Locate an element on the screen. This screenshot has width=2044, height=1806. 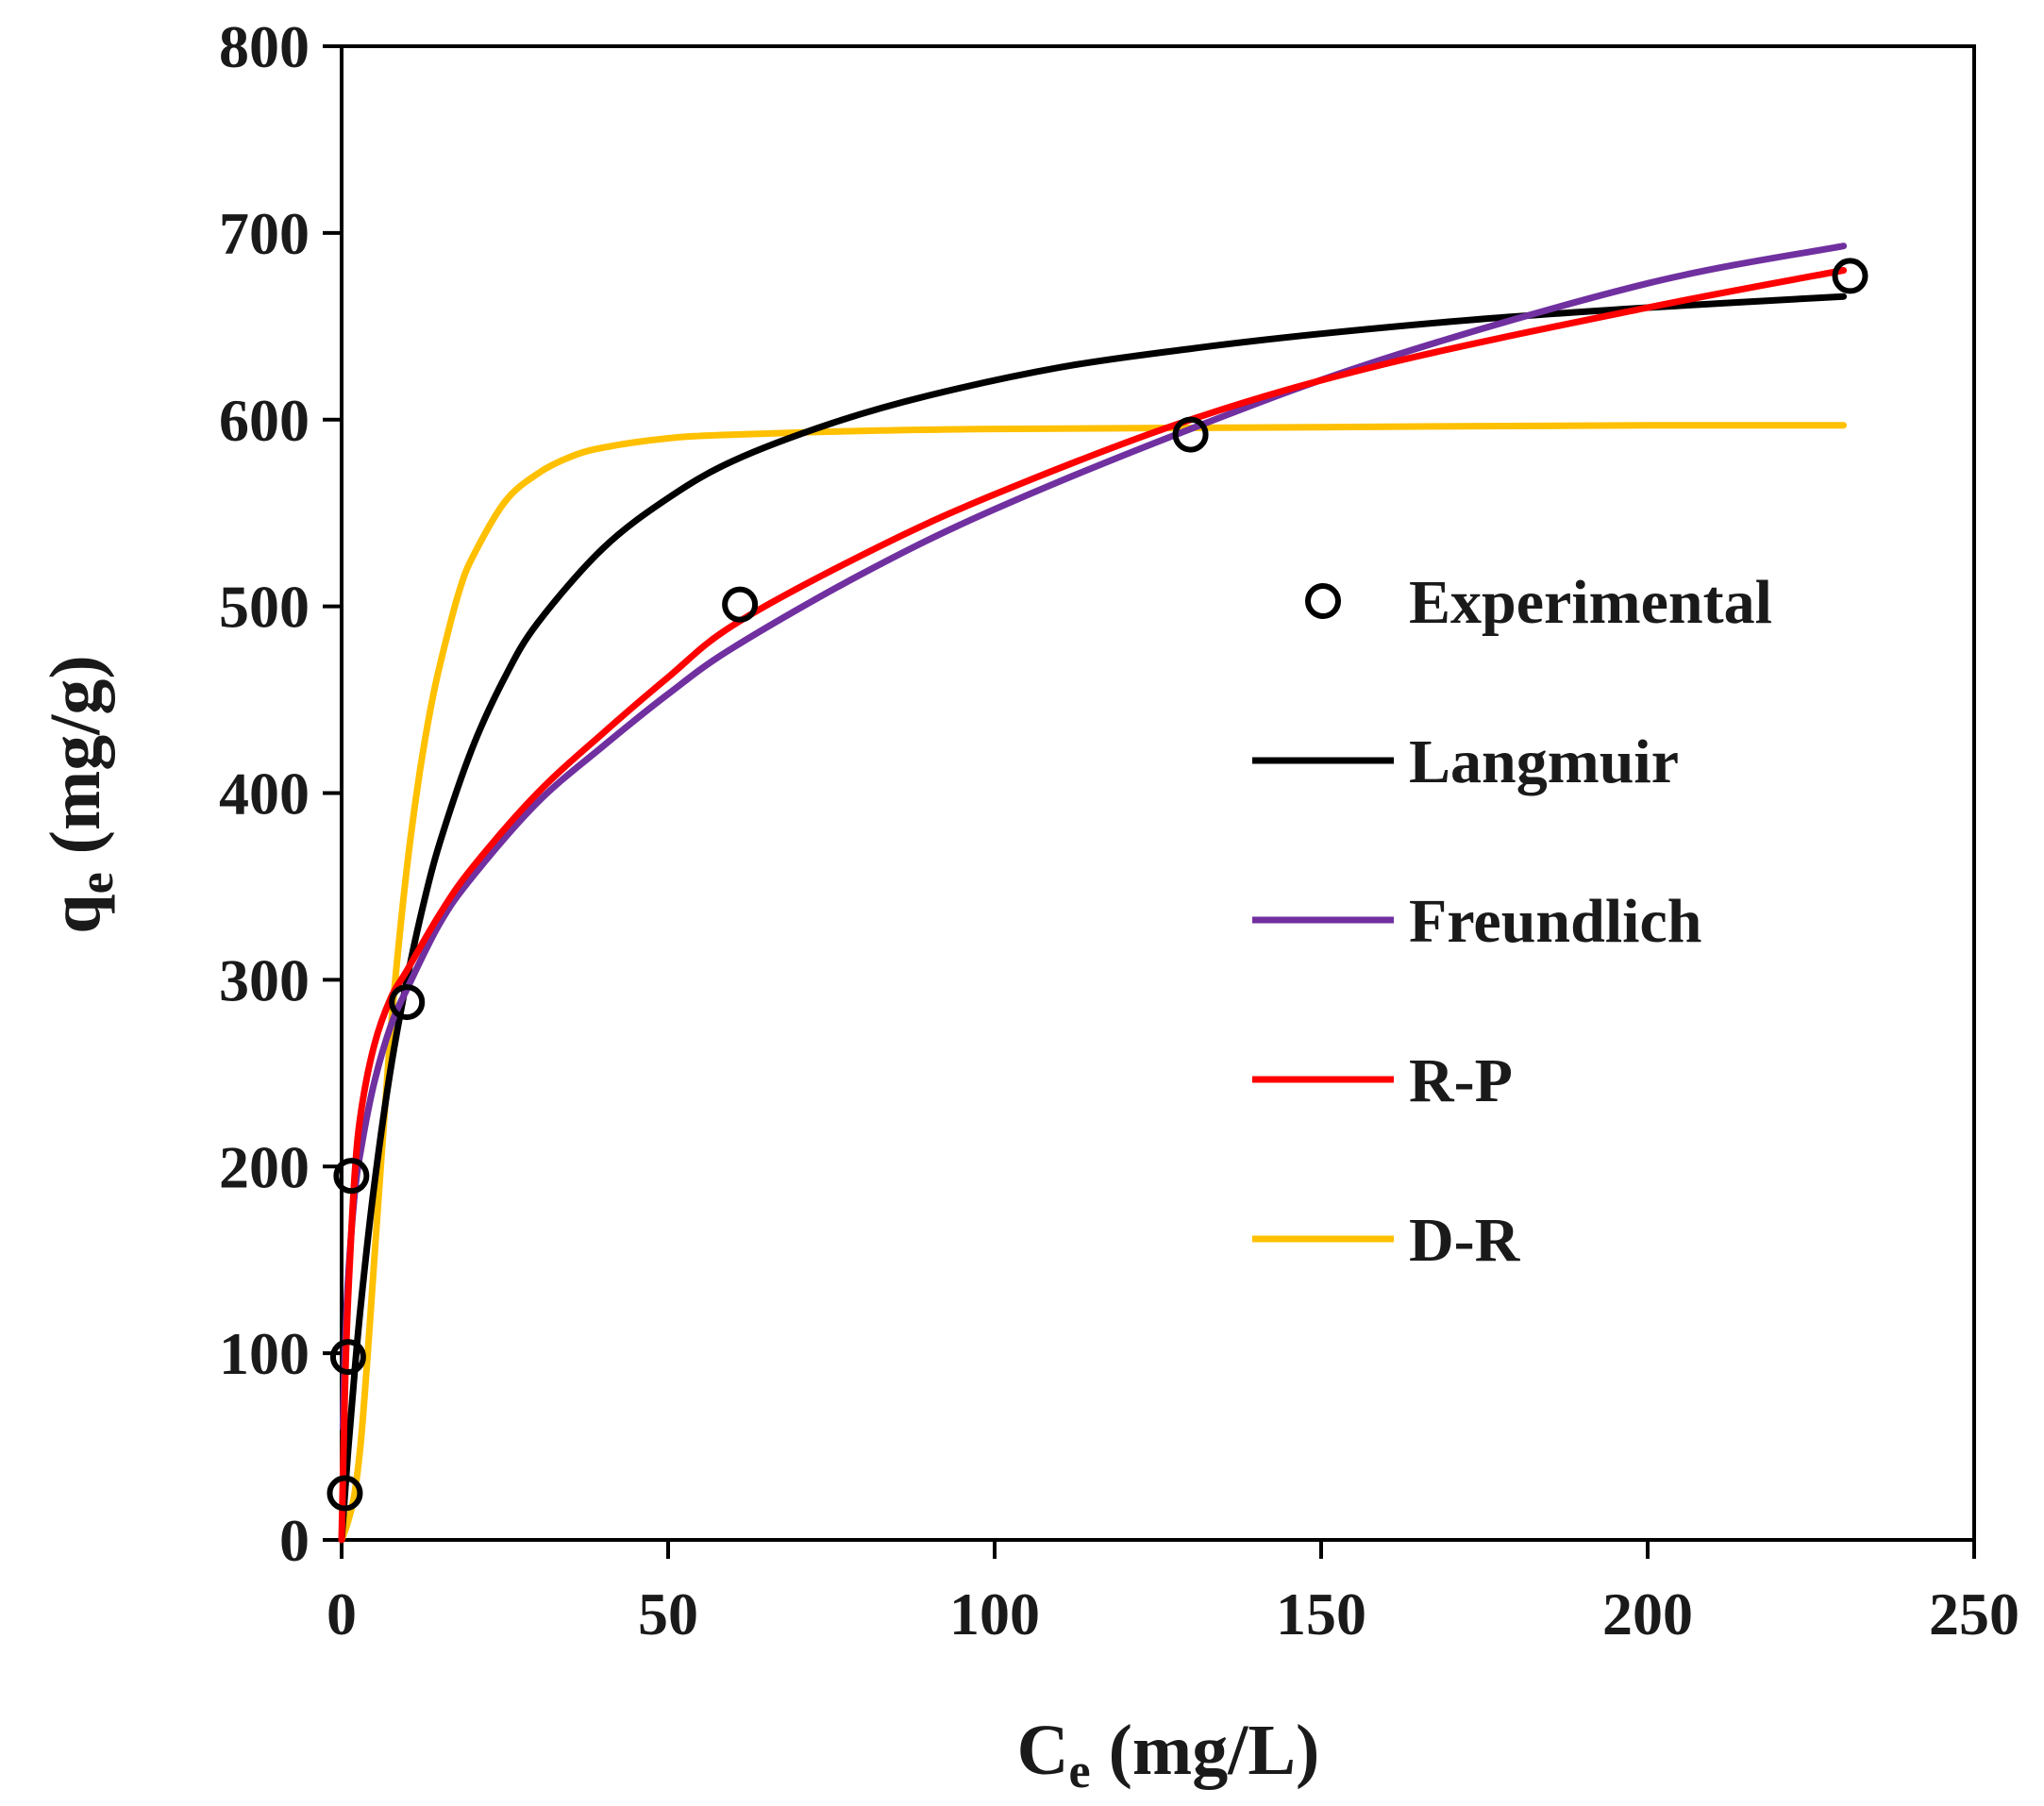
x-axis-ticks: 0 50 100 150 200 250 is located at coordinates (1173, 1593).